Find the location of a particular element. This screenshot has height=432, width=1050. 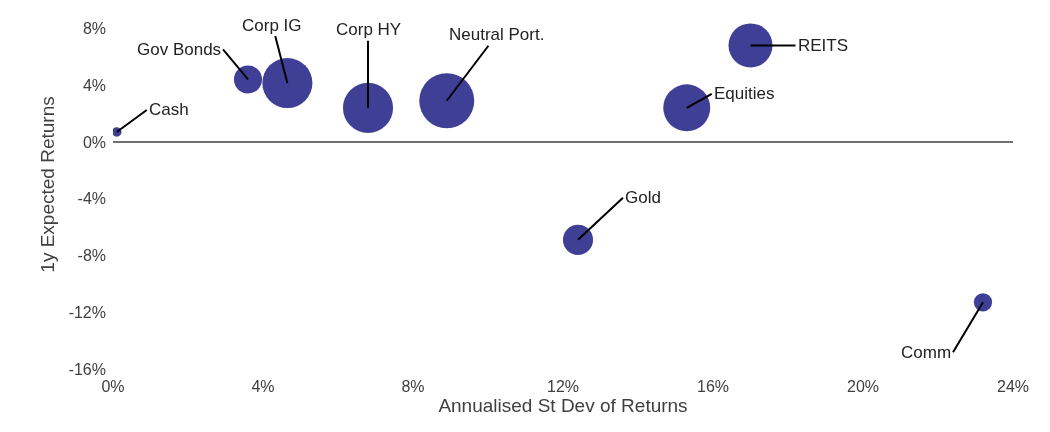

annotation: Corp IG is located at coordinates (272, 25).